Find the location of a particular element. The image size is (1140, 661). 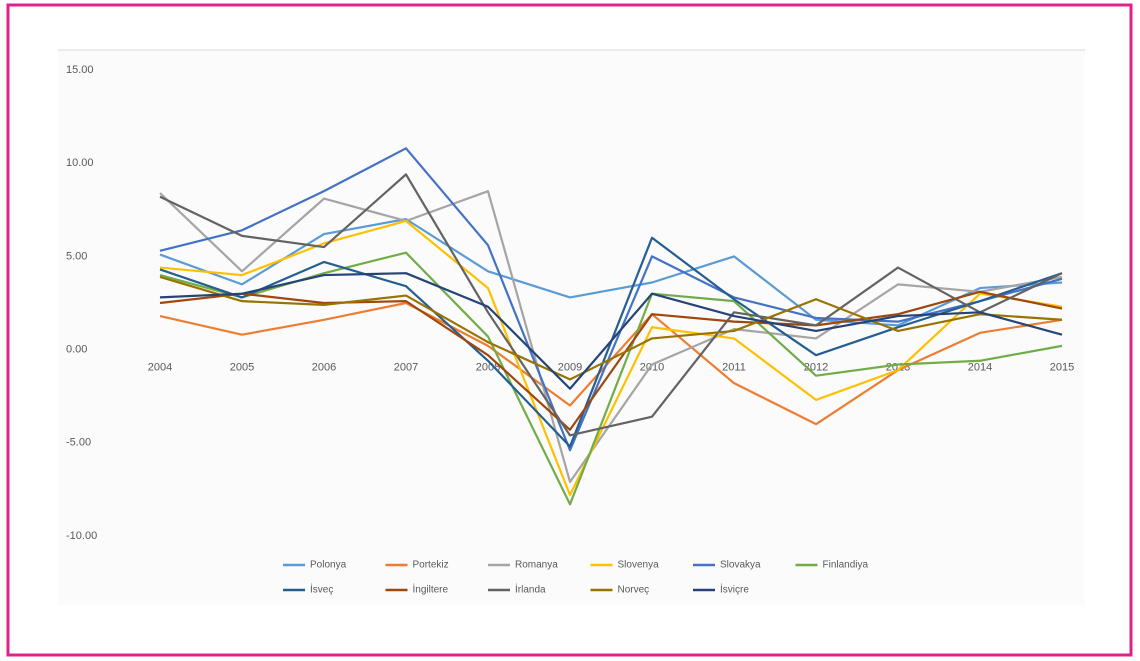

legend-label: Norveç is located at coordinates (634, 590).